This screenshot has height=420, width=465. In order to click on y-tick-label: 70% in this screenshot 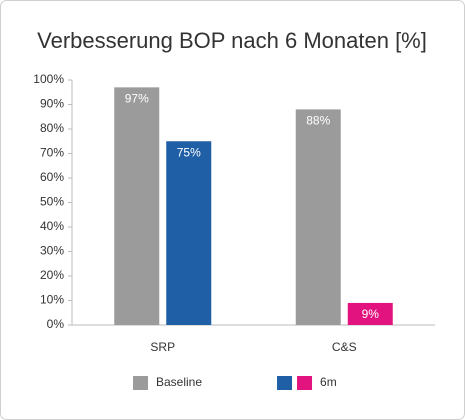, I will do `click(52, 153)`.